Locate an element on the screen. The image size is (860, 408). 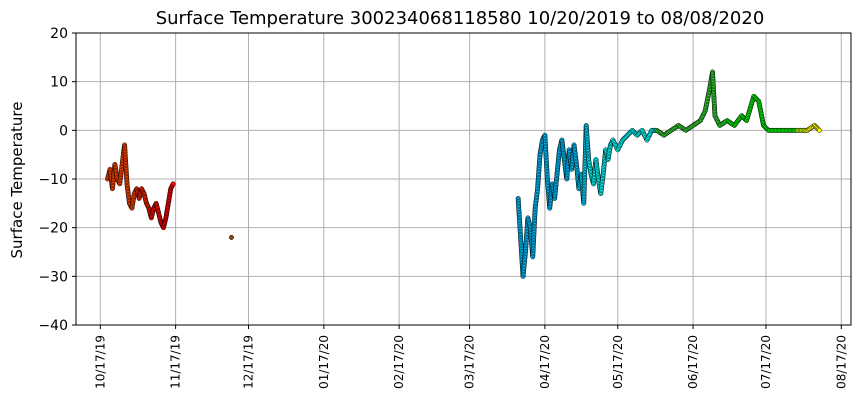
y-tick-label: −10 is located at coordinates (53, 180).